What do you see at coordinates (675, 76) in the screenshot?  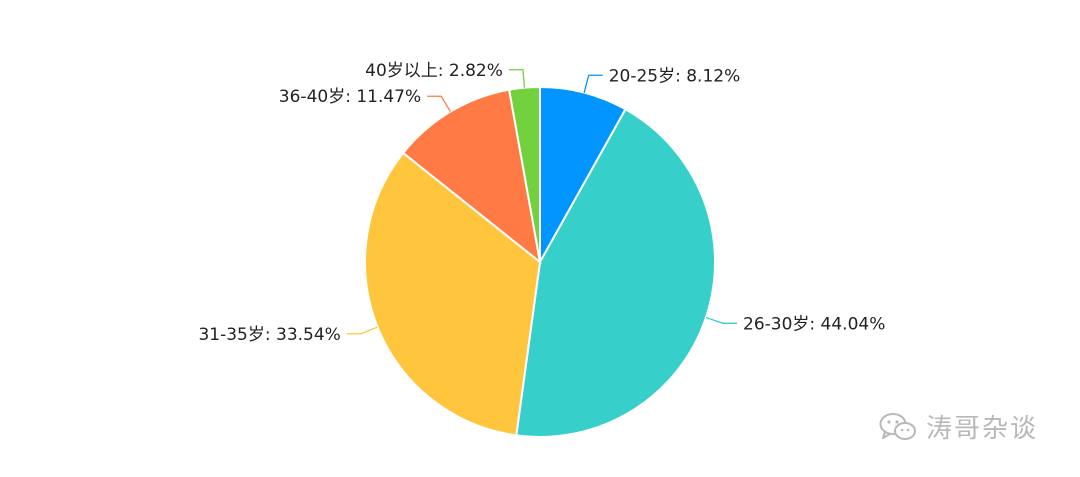 I see `slice-label: 20-25岁: 8.12%` at bounding box center [675, 76].